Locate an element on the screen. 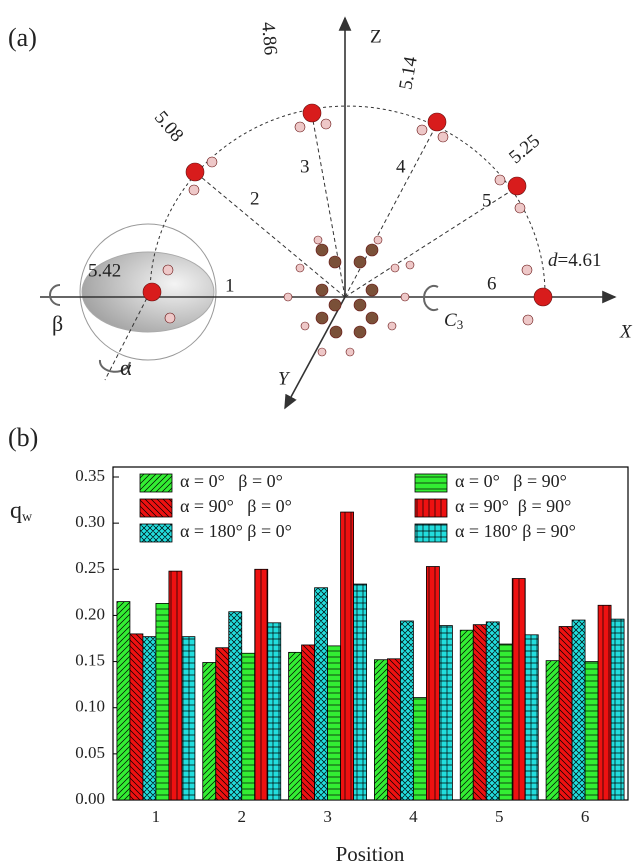  distance-label: 5.25 is located at coordinates (524, 149).